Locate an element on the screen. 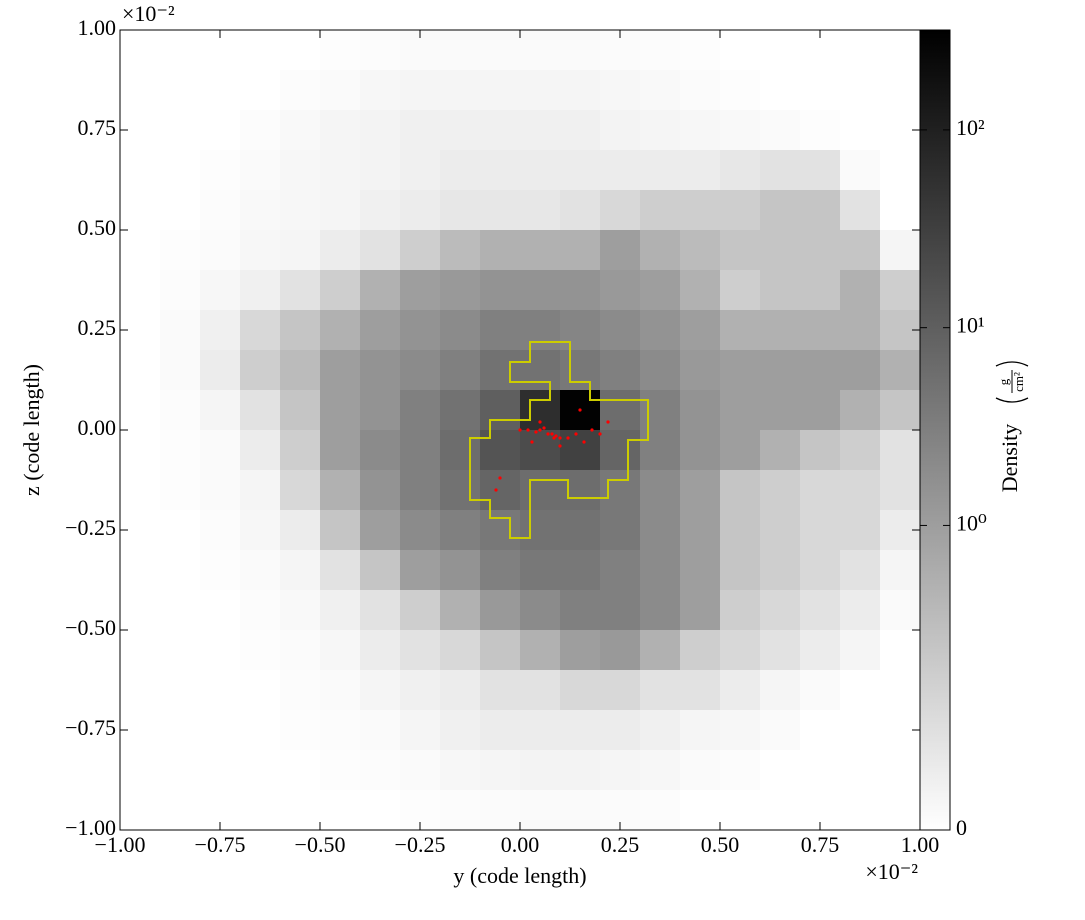  colorbar-tick-label: 10¹ is located at coordinates (970, 325).